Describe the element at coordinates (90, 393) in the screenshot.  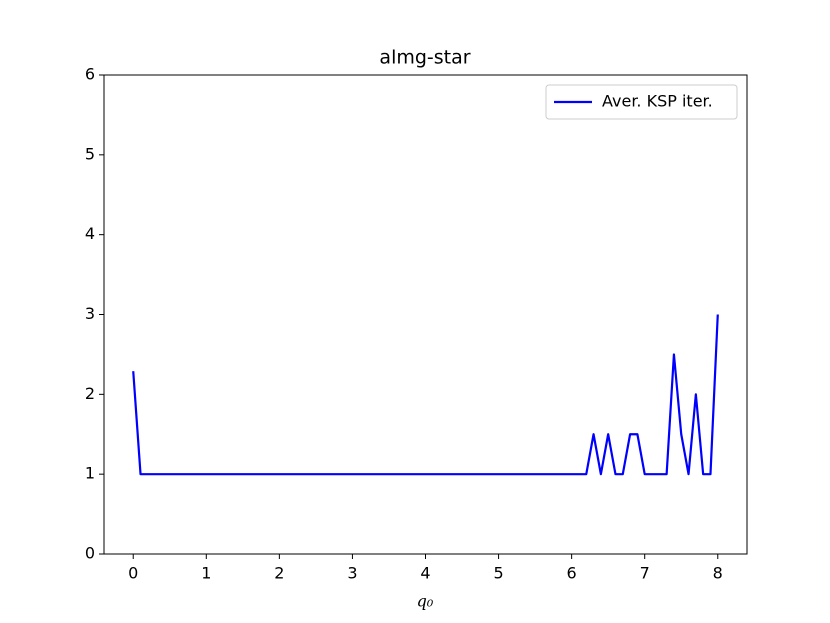
I see `y-tick-label: 2` at that location.